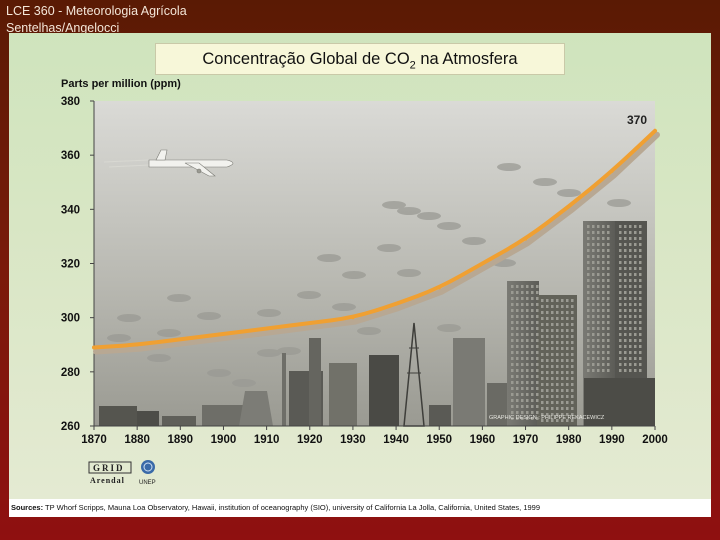 The height and width of the screenshot is (540, 720). Describe the element at coordinates (70, 102) in the screenshot. I see `y-tick-label: 380` at that location.